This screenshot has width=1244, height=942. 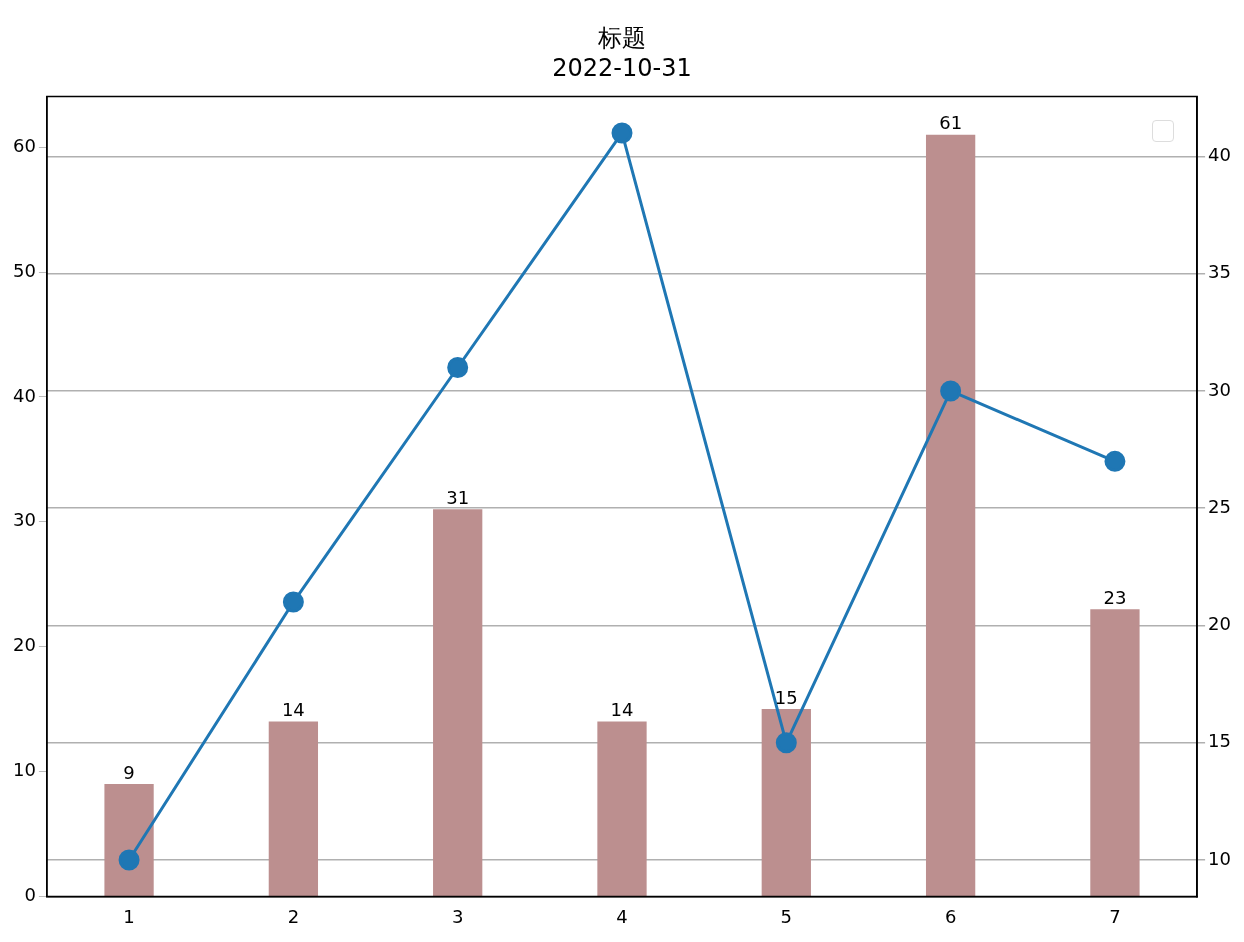 I want to click on y-tick-label: 20, so click(x=24, y=645).